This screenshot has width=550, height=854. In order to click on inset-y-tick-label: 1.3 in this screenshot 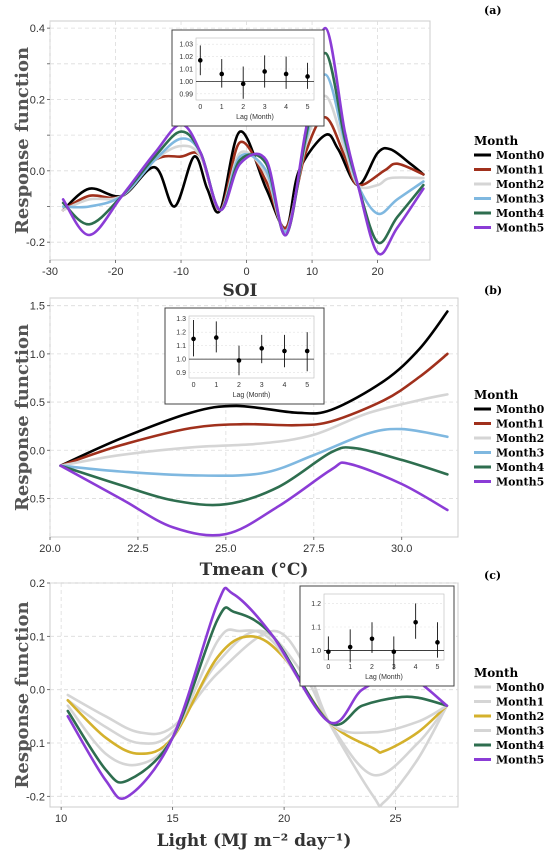, I will do `click(181, 319)`.